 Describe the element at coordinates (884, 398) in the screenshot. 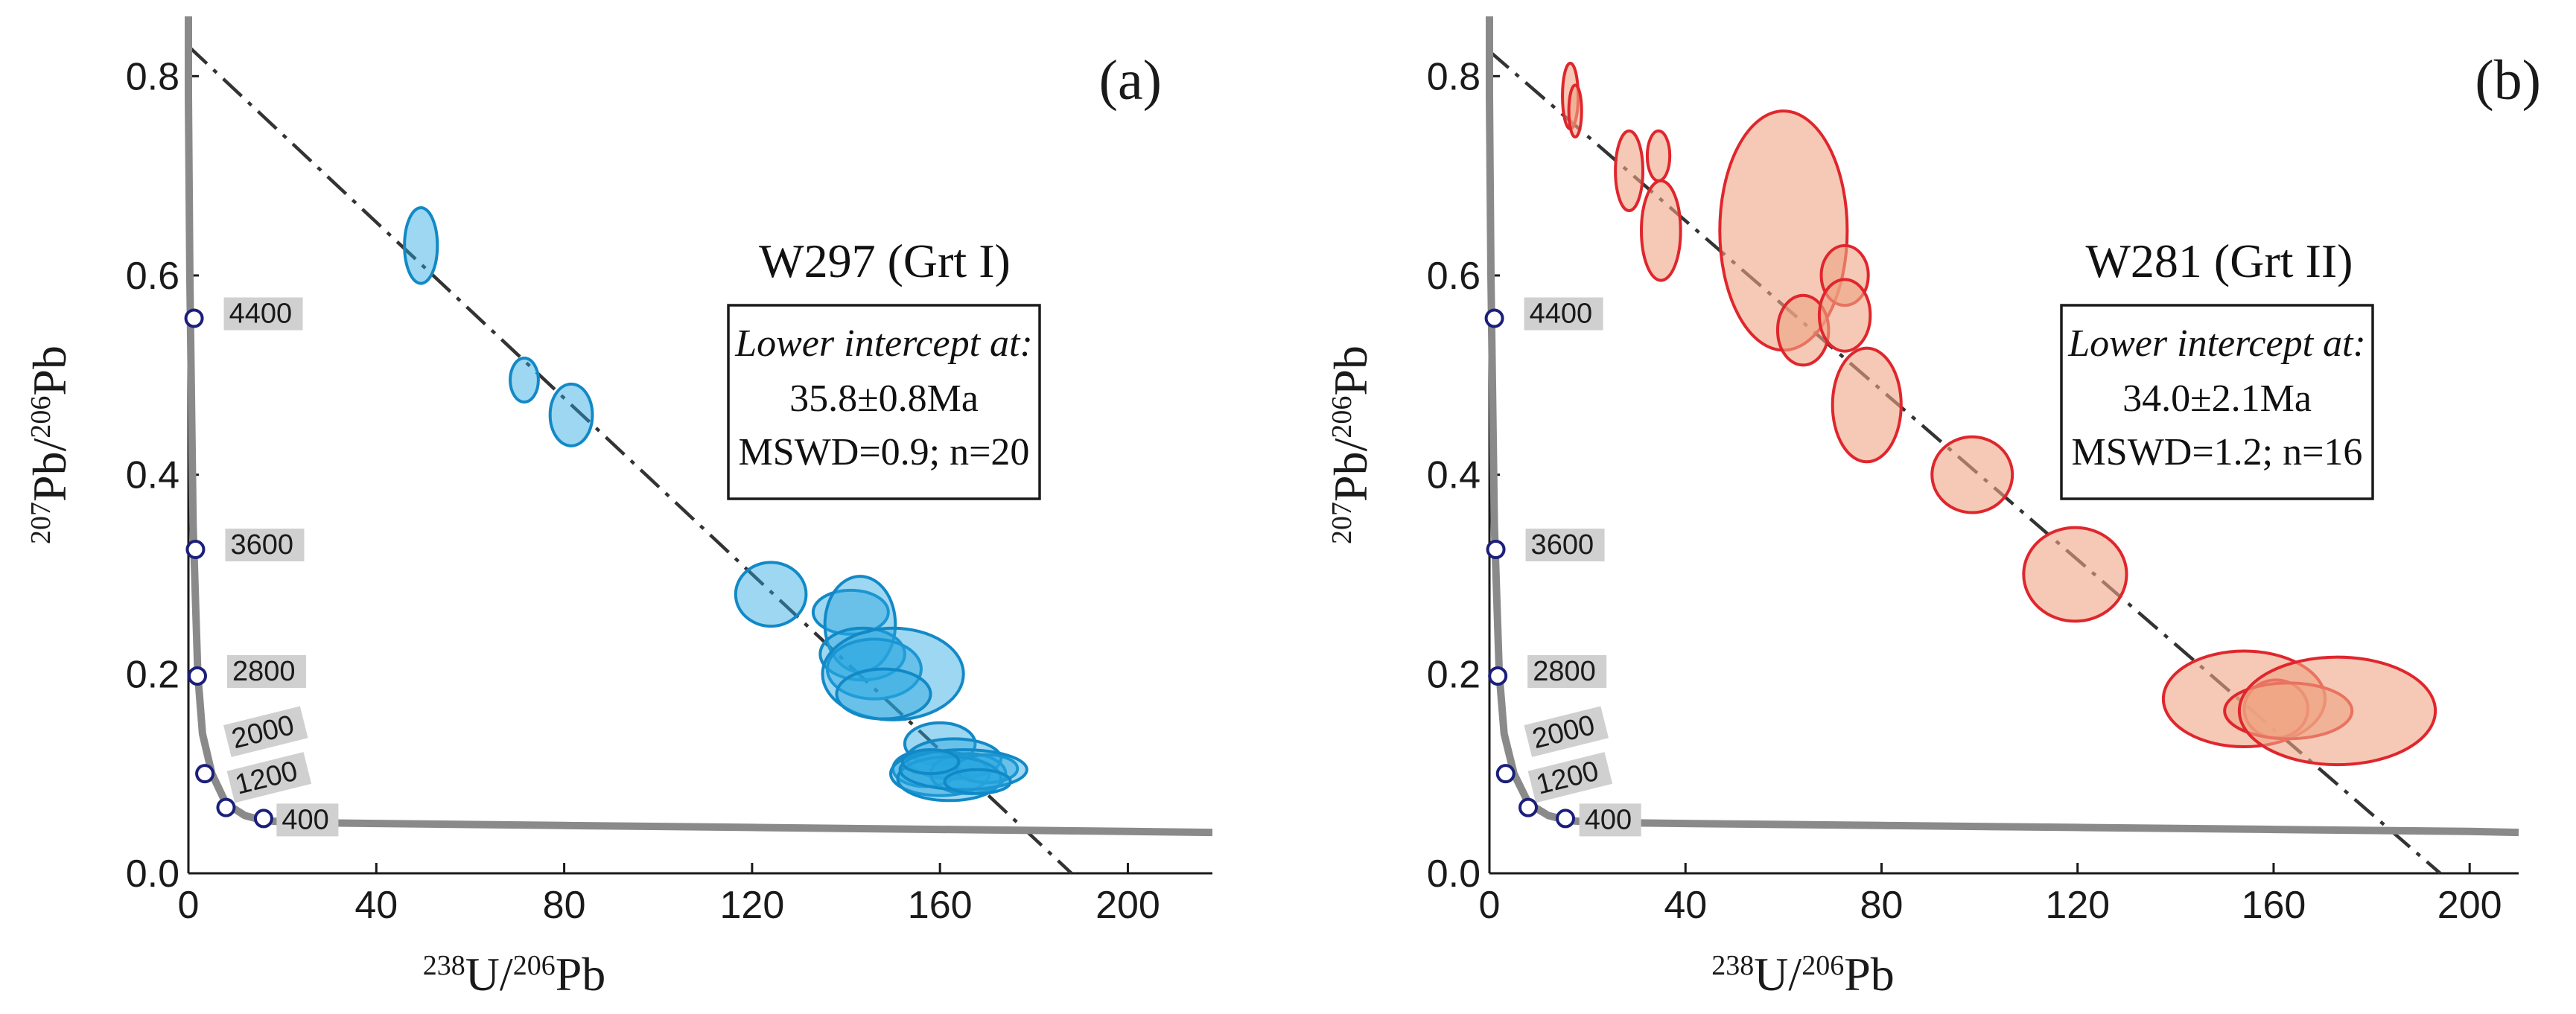

I see `intercept-age: 35.8±0.8Ma` at that location.